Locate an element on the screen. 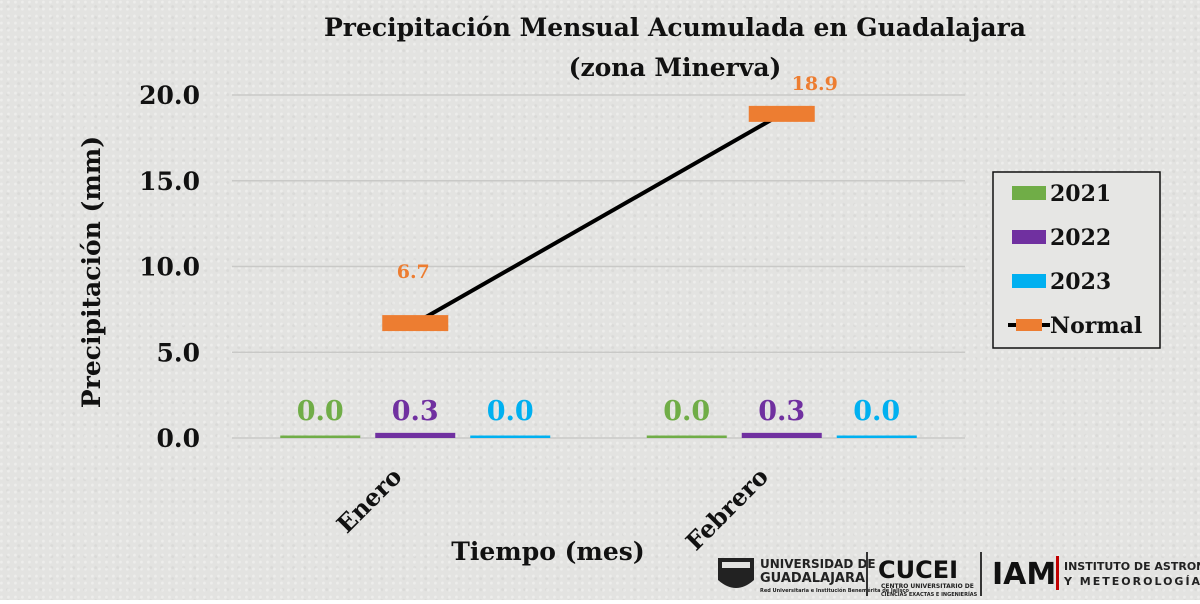 This screenshot has width=1200, height=604. iam-wordmark: IAM is located at coordinates (1024, 574).